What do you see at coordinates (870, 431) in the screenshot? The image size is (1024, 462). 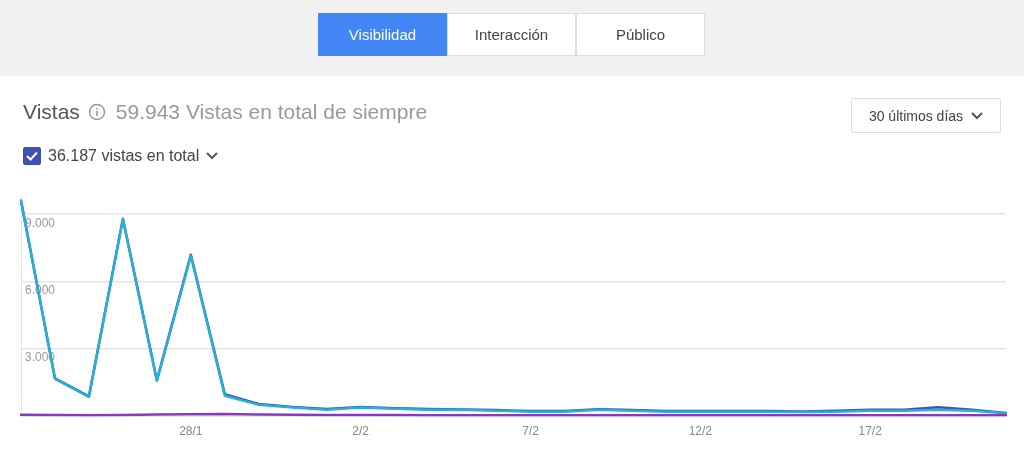 I see `x-tick-label: 17/2` at bounding box center [870, 431].